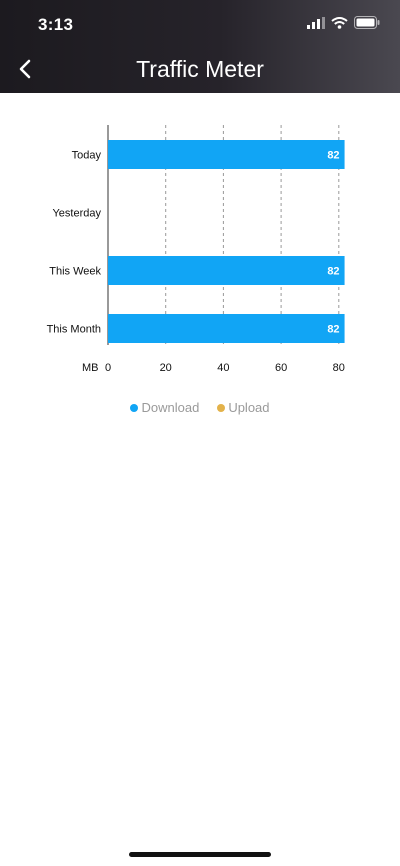 Image resolution: width=400 pixels, height=866 pixels. I want to click on bar-value-label-0: 82, so click(333, 156).